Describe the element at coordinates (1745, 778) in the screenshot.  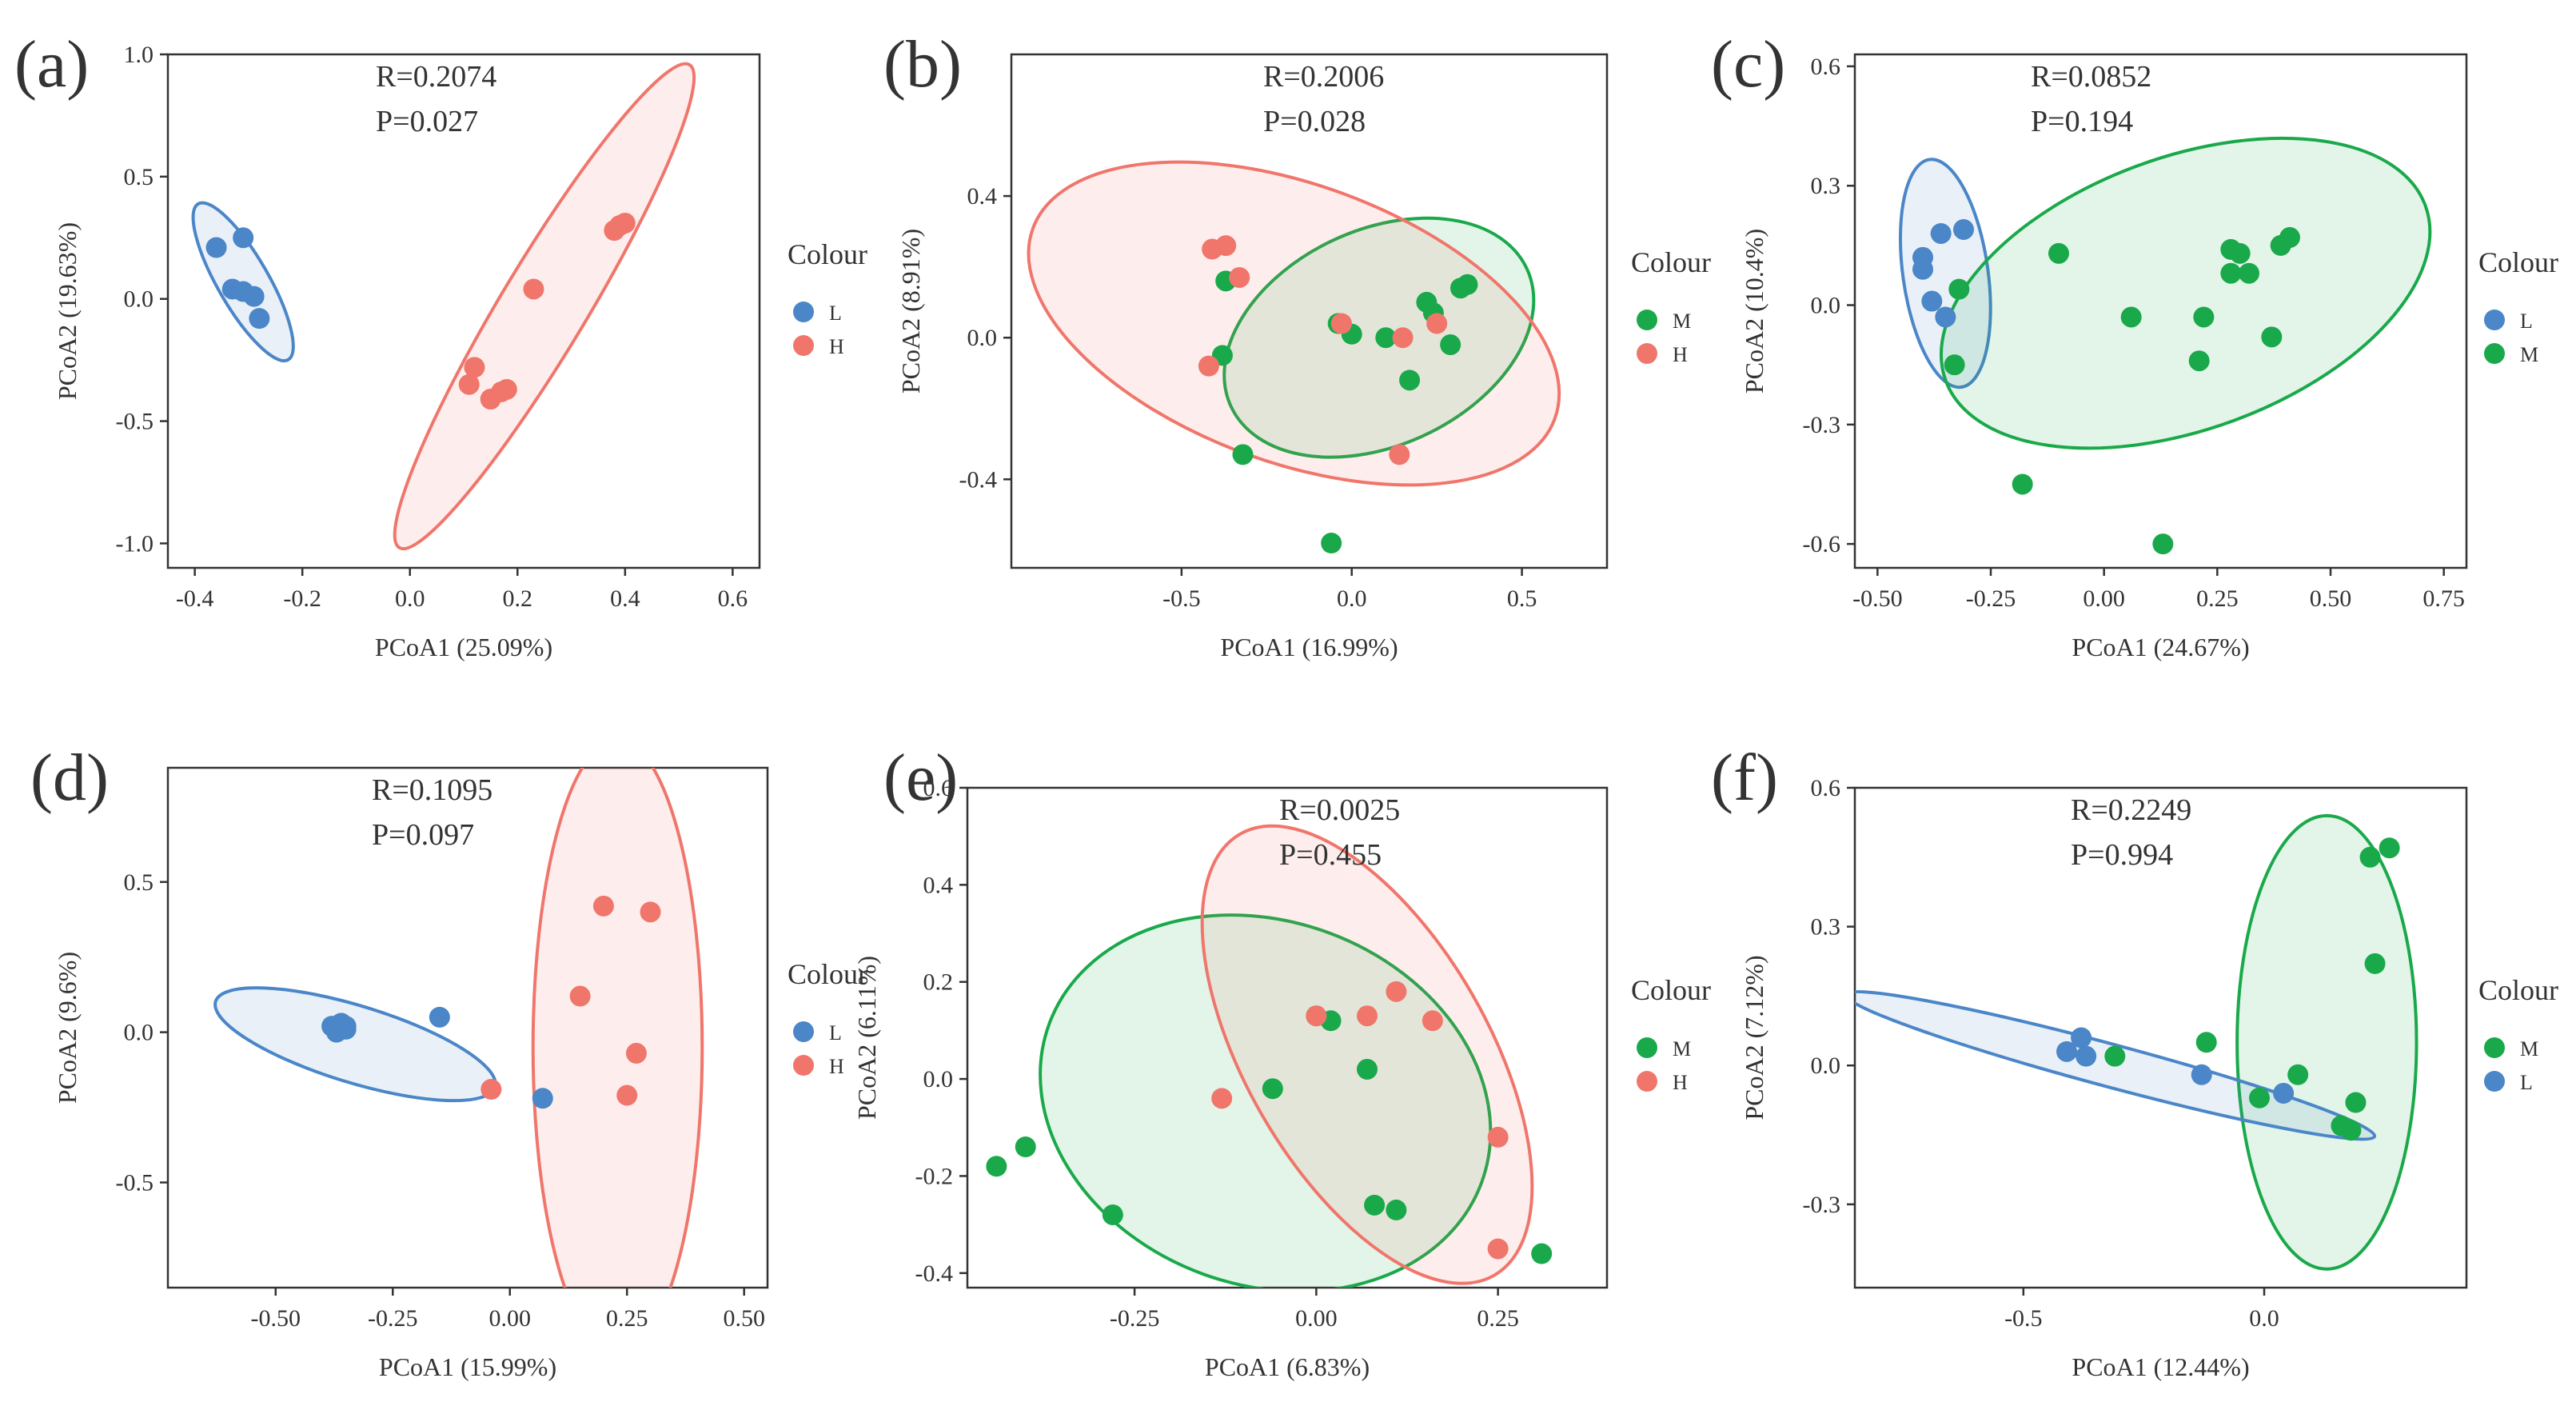
I see `panel-label: (f)` at that location.